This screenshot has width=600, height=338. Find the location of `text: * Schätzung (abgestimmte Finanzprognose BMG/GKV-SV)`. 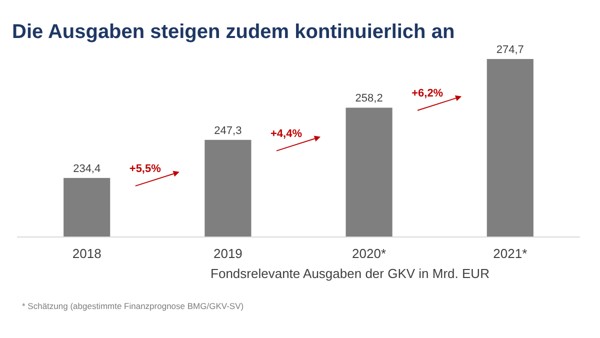

text: * Schätzung (abgestimmte Finanzprognose BMG/GKV-SV) is located at coordinates (133, 306).